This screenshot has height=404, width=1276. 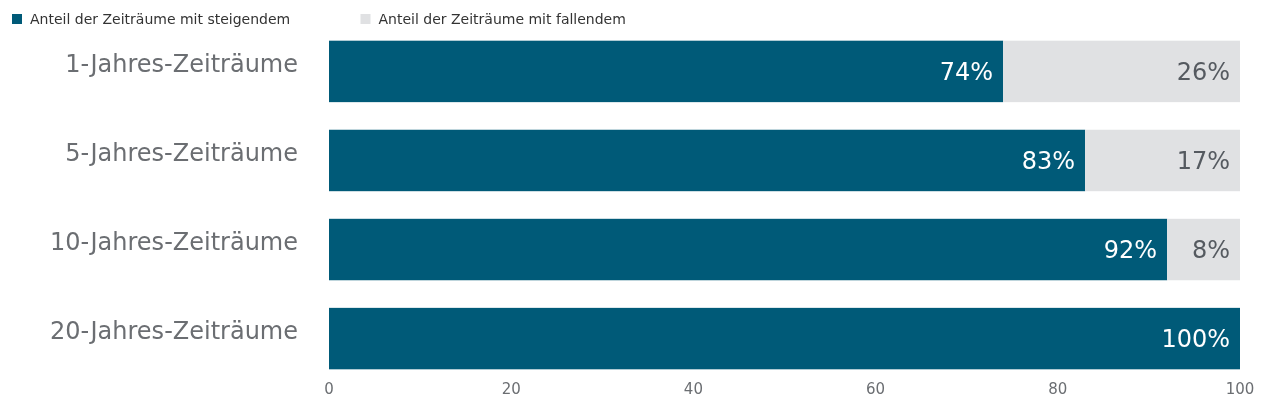 What do you see at coordinates (1203, 71) in the screenshot?
I see `data-label: 26%` at bounding box center [1203, 71].